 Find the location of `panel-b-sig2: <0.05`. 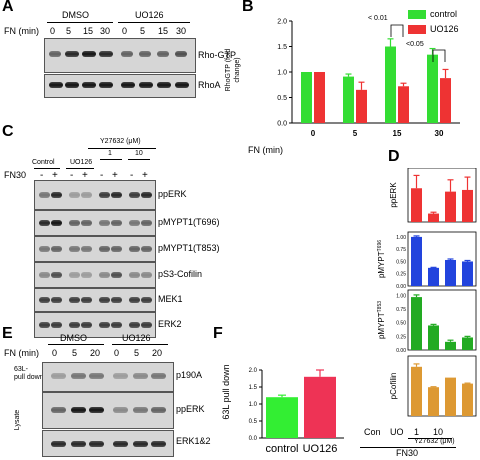

panel-b-sig2: <0.05 is located at coordinates (415, 44).